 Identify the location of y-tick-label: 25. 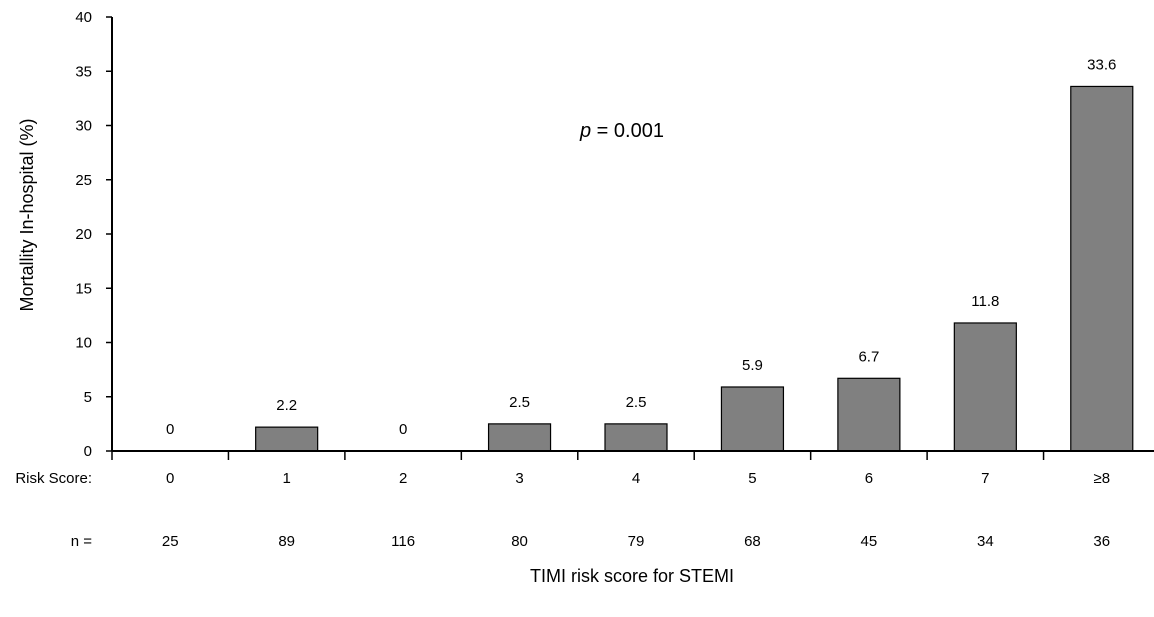
(83, 180).